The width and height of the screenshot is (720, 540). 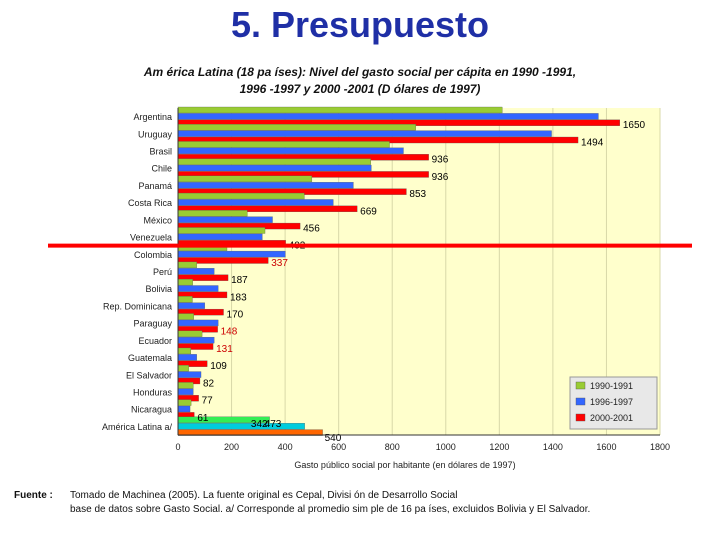 I want to click on value-label: 337, so click(x=279, y=263).